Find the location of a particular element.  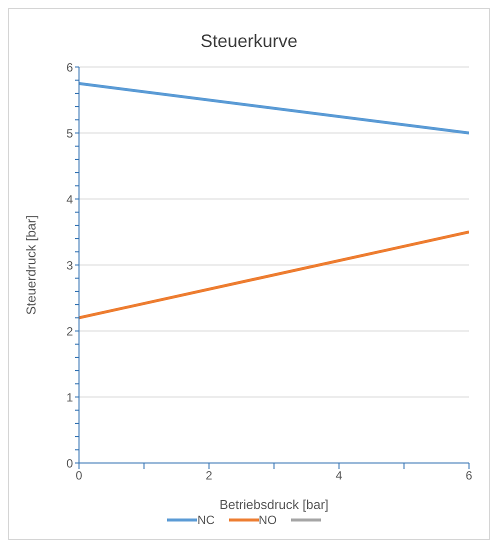

chart-title: Steuerkurve is located at coordinates (249, 42).